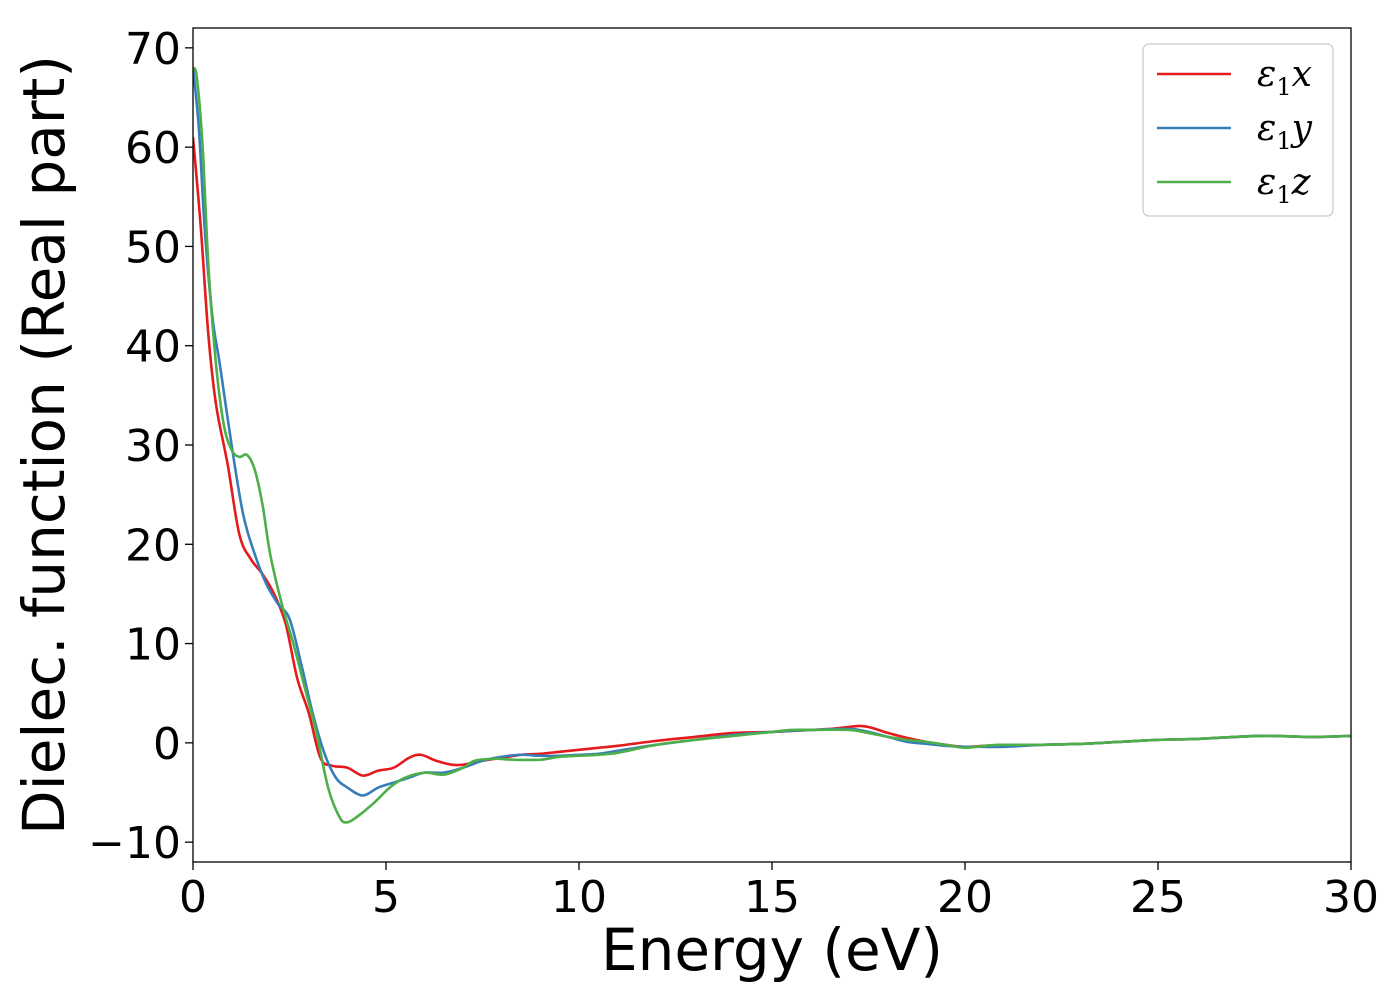 The image size is (1400, 1000). What do you see at coordinates (153, 247) in the screenshot?
I see `y-tick-label: 50` at bounding box center [153, 247].